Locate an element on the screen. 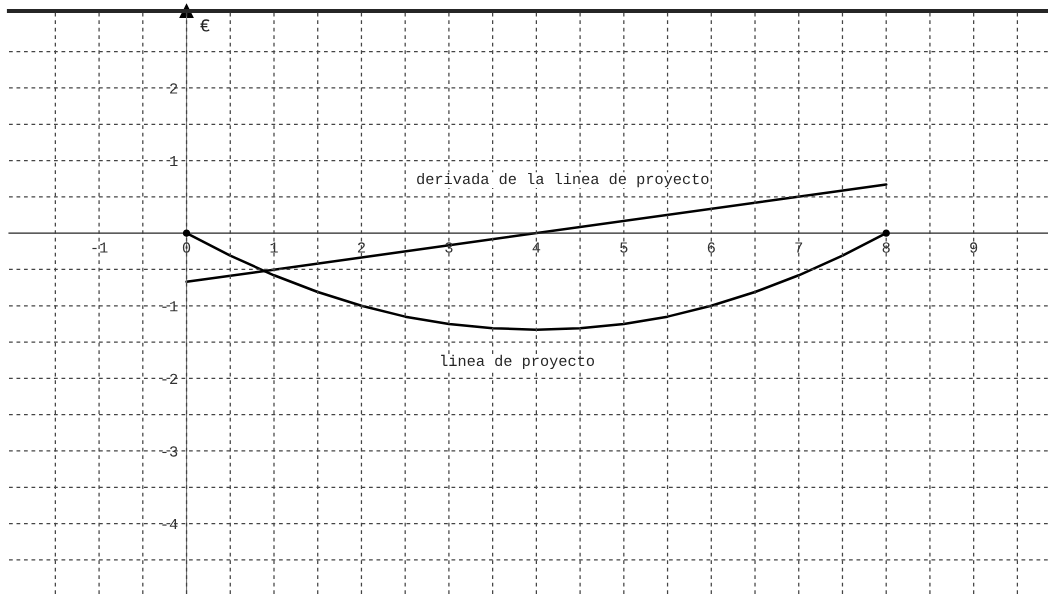 This screenshot has width=1048, height=594. x-tick-label: 1 is located at coordinates (274, 247).